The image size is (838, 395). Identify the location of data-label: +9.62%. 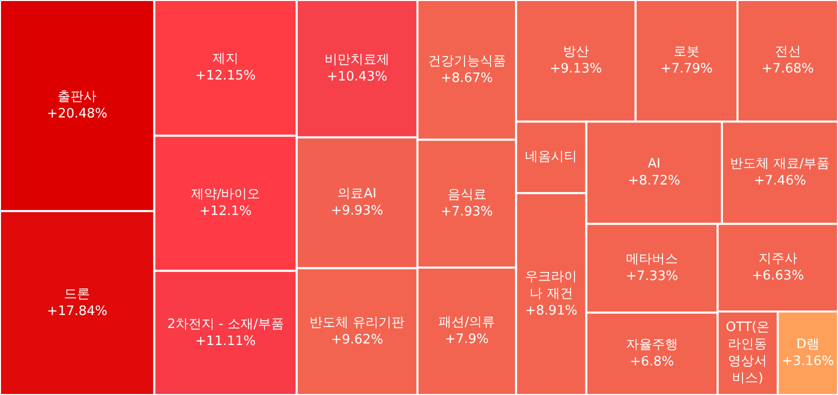
(357, 340).